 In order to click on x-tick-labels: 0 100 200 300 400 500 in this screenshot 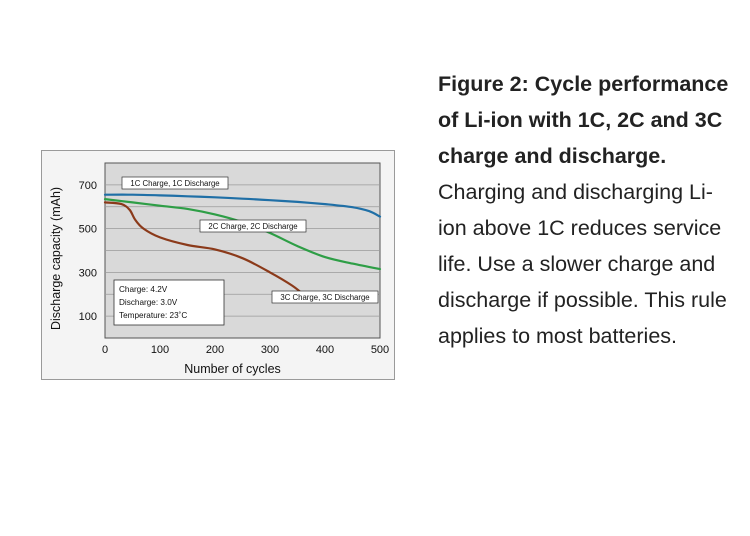, I will do `click(245, 350)`.